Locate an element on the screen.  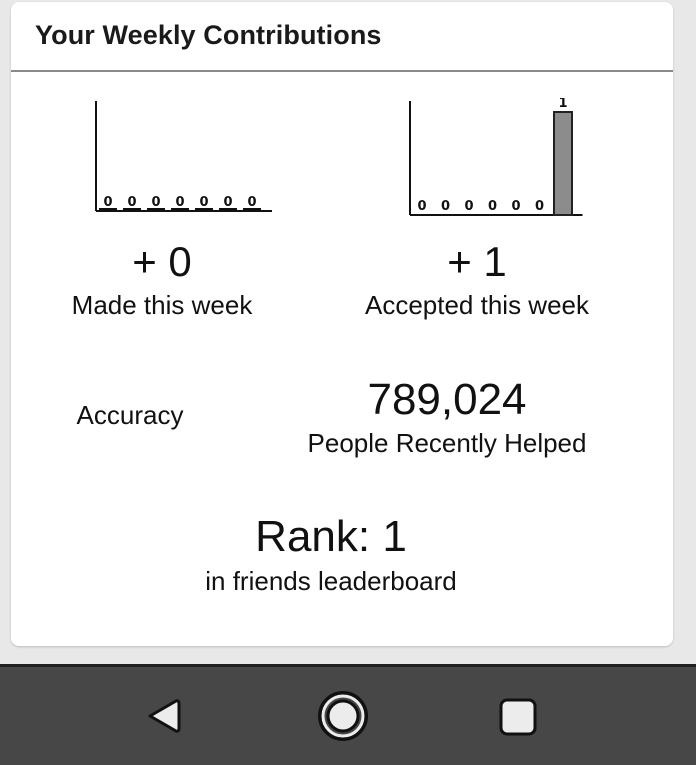
rank-value: Rank: 1 is located at coordinates (331, 536).